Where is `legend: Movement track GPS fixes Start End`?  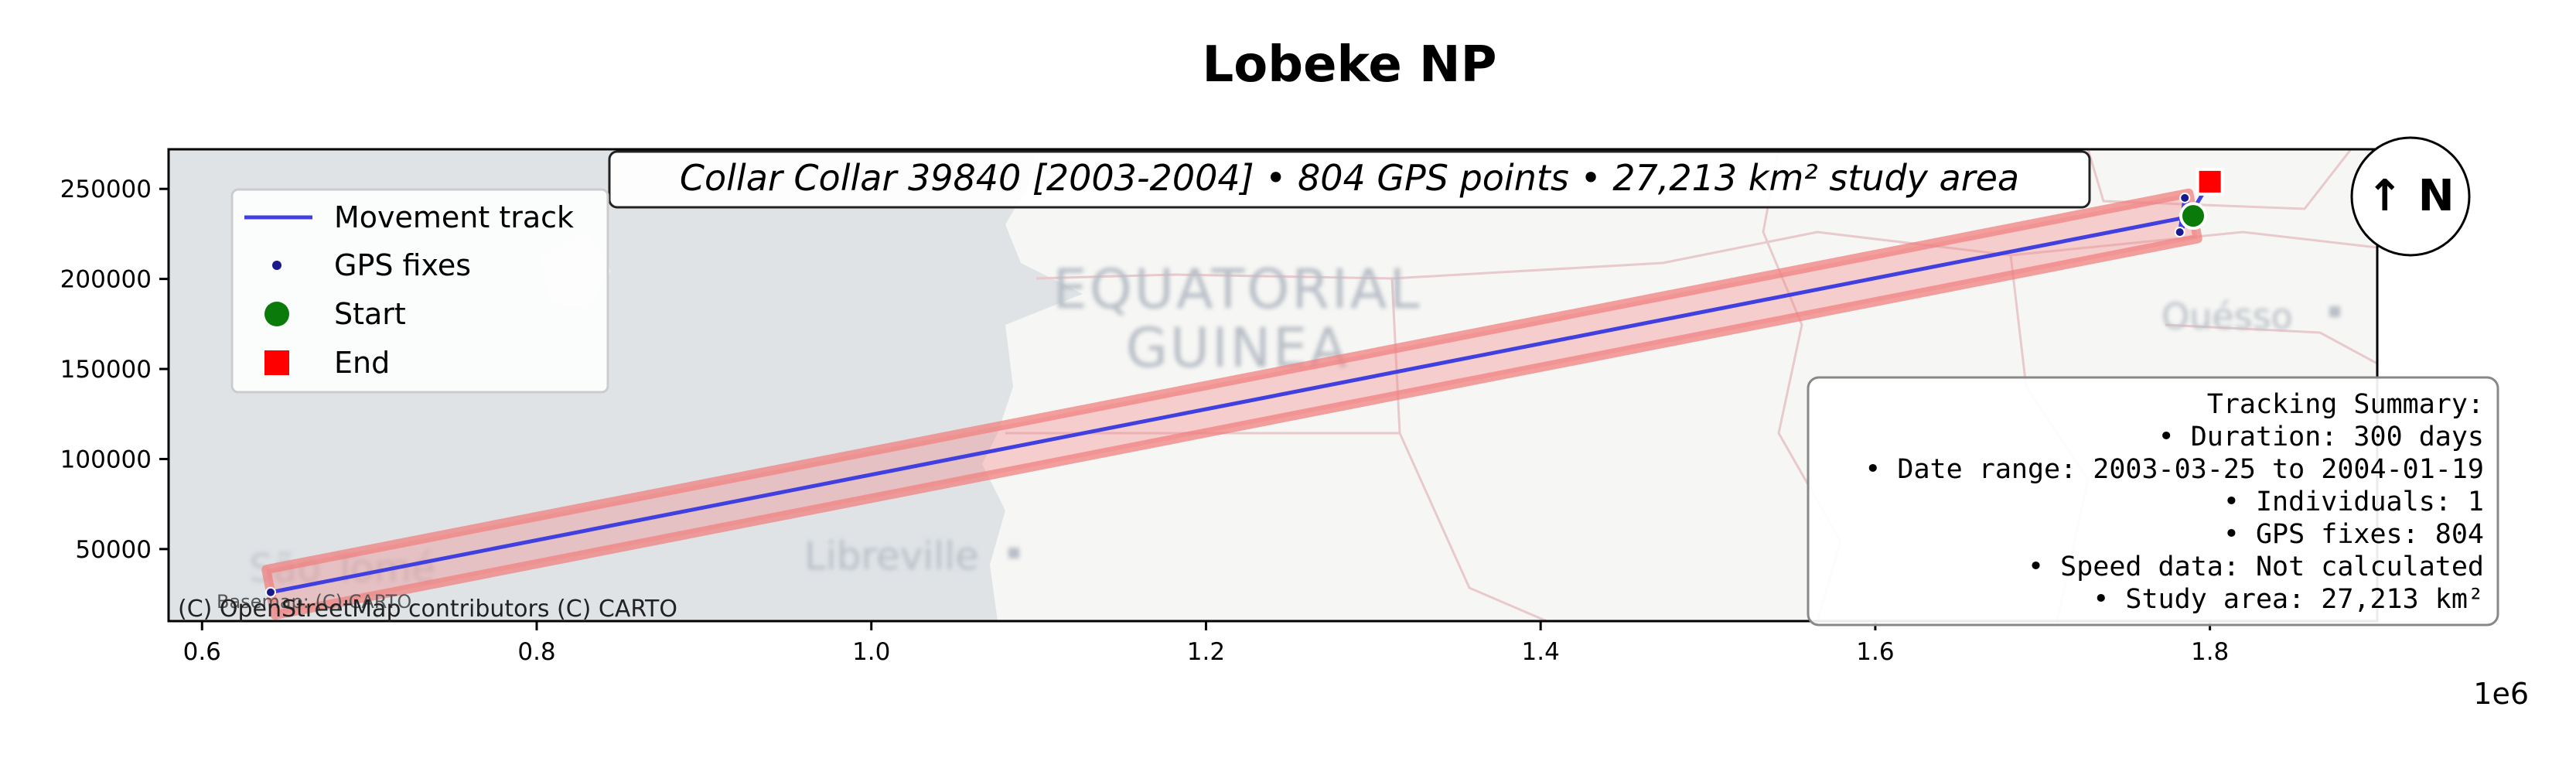
legend: Movement track GPS fixes Start End is located at coordinates (419, 291).